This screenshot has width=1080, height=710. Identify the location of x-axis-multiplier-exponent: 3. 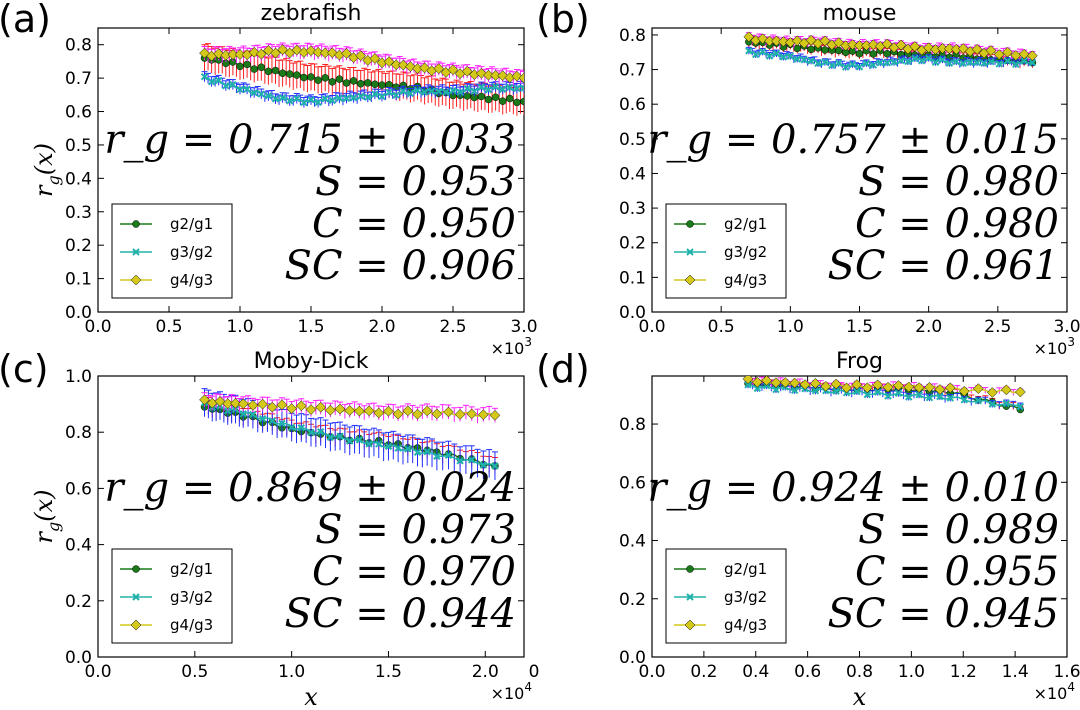
(1071, 342).